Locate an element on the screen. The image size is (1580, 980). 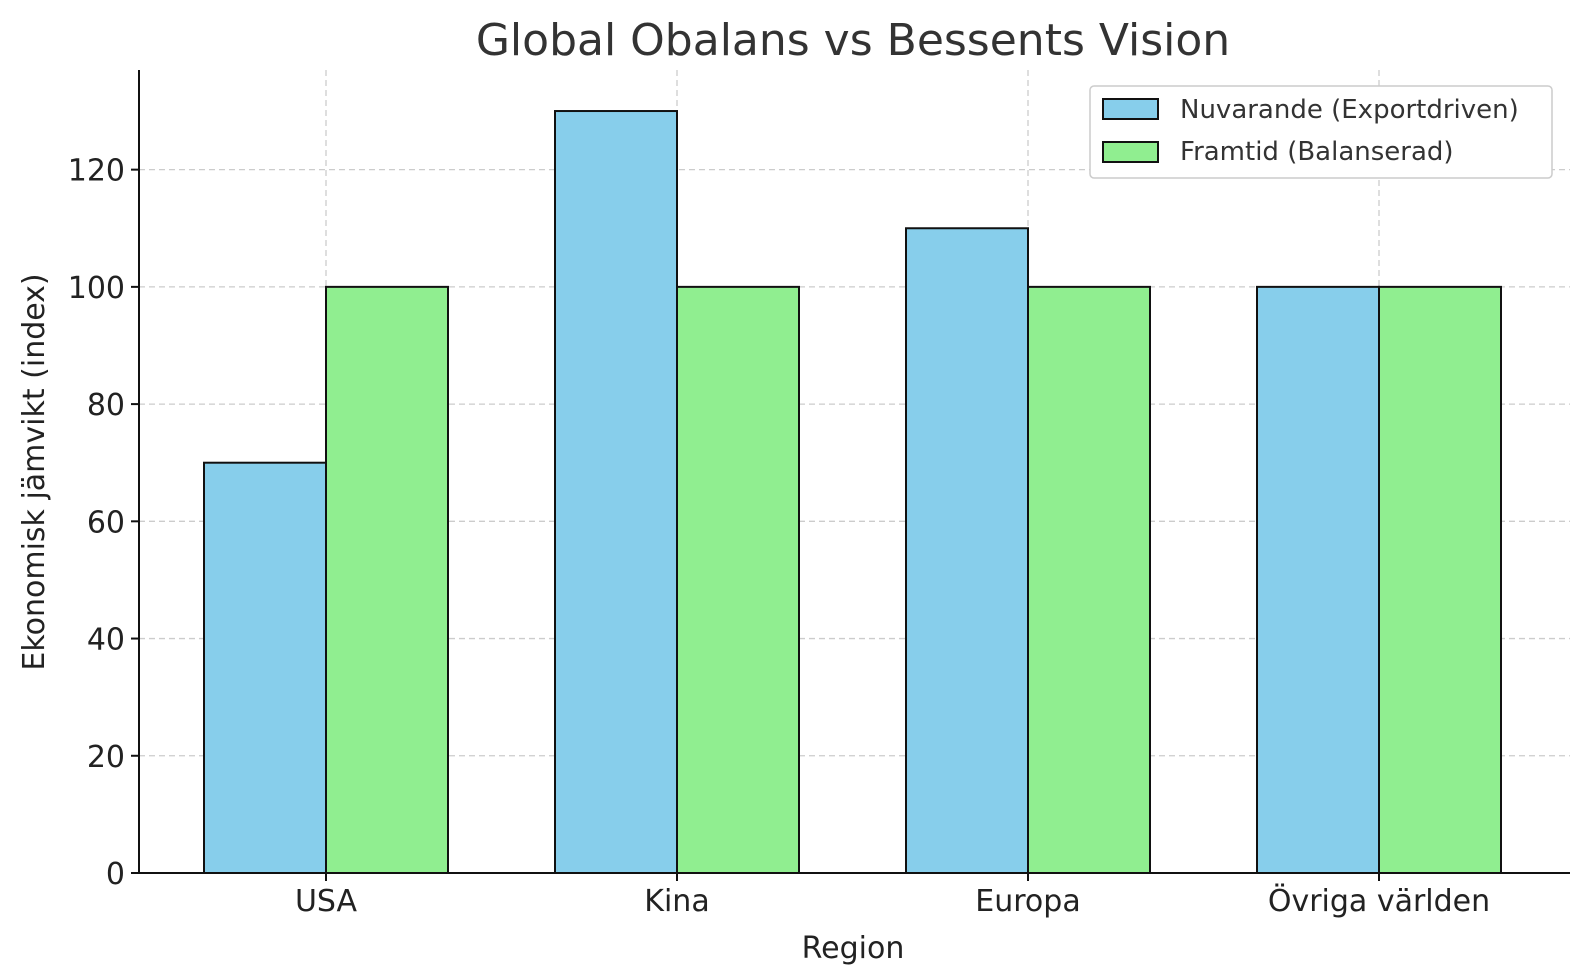
bar-future-usa is located at coordinates (387, 580).